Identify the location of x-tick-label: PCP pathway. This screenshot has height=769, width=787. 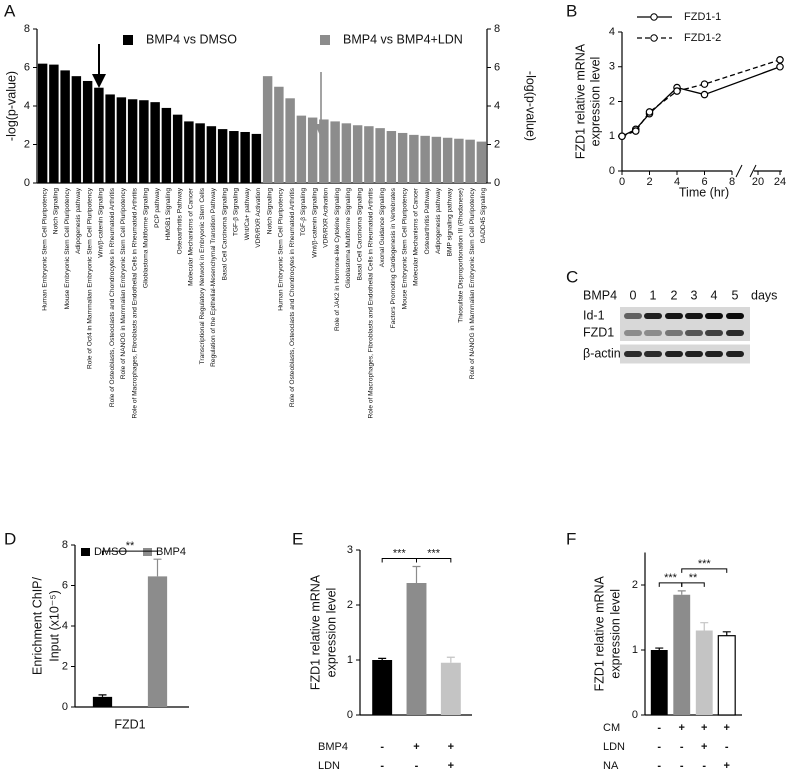
(157, 207).